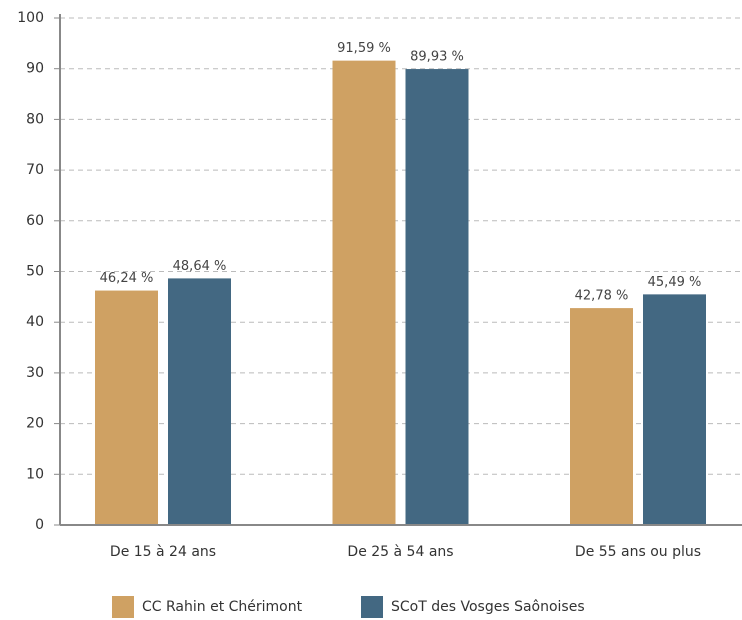 The image size is (742, 620). Describe the element at coordinates (35, 69) in the screenshot. I see `y-tick-label: 90` at that location.